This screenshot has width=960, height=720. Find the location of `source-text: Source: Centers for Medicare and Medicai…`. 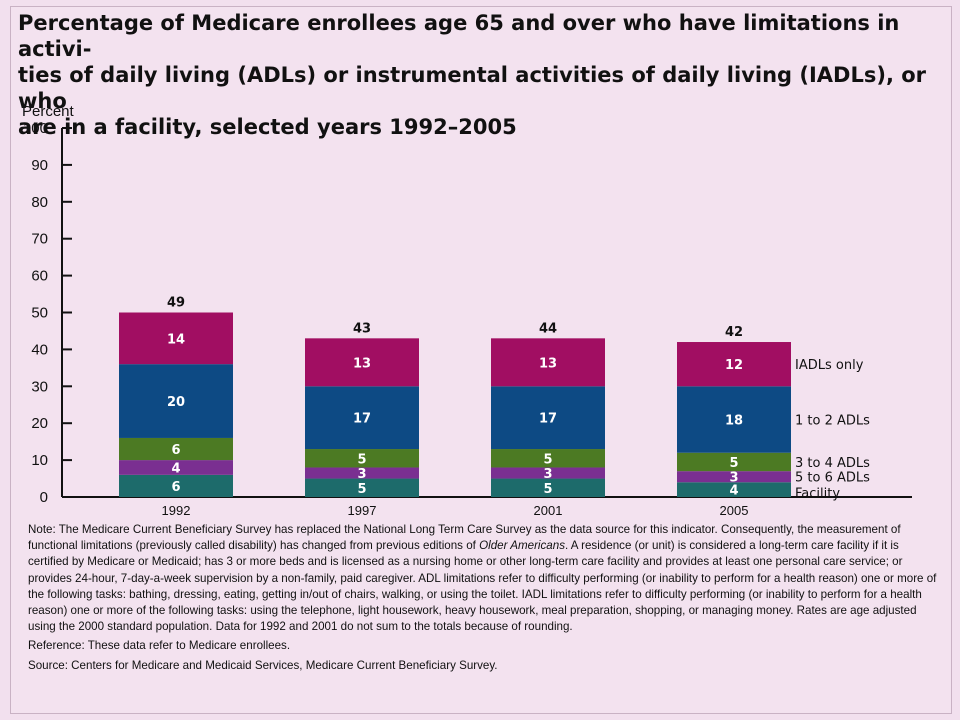

source-text: Source: Centers for Medicare and Medicai… is located at coordinates (263, 665).